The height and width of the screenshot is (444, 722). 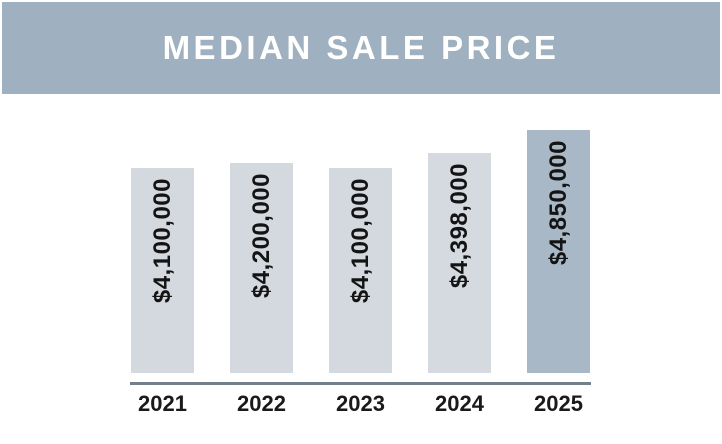 I want to click on x-axis-line, so click(x=360, y=383).